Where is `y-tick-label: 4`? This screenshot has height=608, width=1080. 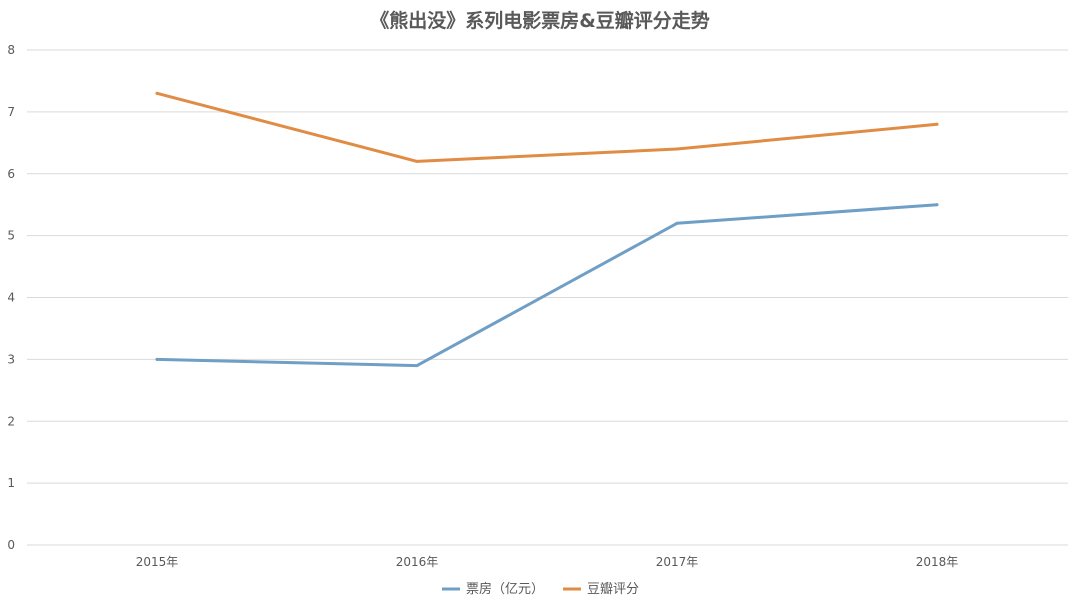 y-tick-label: 4 is located at coordinates (11, 298).